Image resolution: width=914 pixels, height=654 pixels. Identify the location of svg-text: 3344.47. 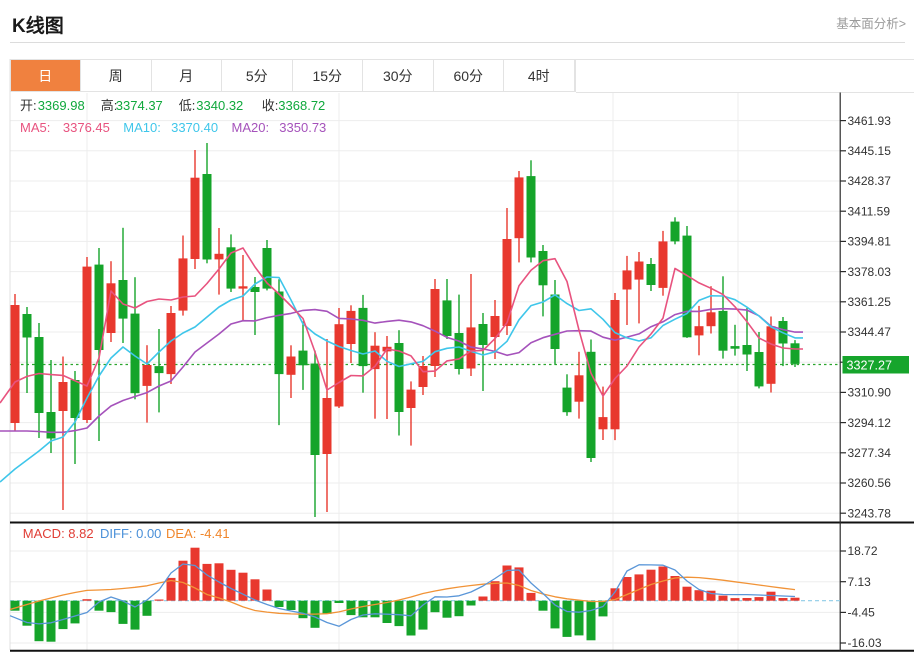
(870, 332).